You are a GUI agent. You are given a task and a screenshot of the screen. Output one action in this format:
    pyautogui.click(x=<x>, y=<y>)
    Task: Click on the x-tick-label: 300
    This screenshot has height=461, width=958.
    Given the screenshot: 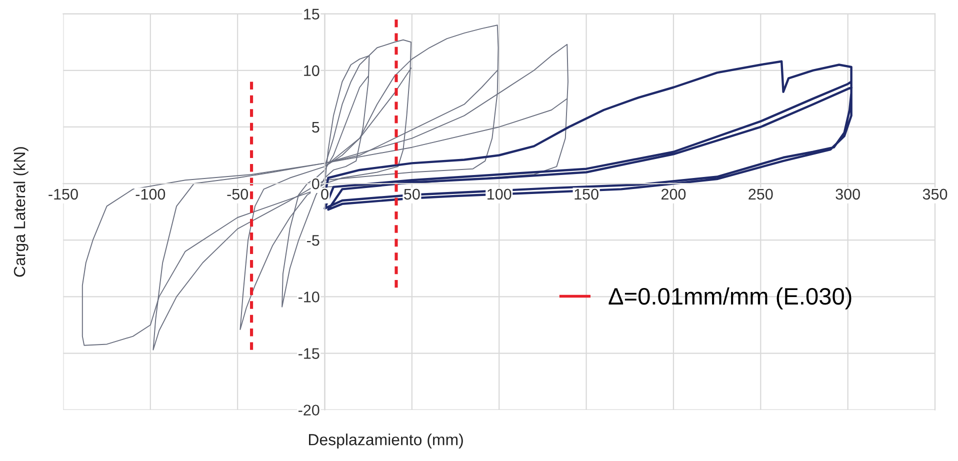 What is the action you would take?
    pyautogui.click(x=848, y=194)
    